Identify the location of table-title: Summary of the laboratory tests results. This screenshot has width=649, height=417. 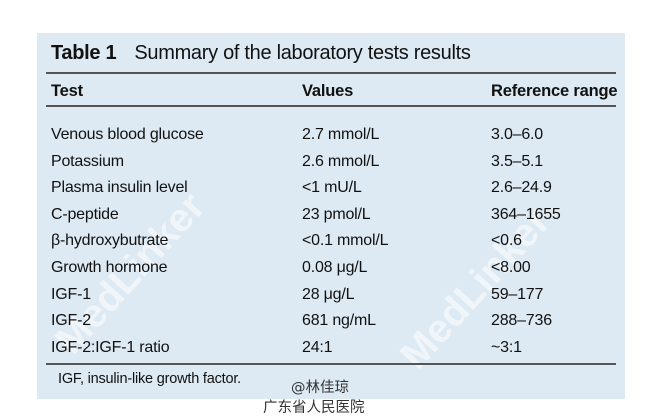
(302, 53).